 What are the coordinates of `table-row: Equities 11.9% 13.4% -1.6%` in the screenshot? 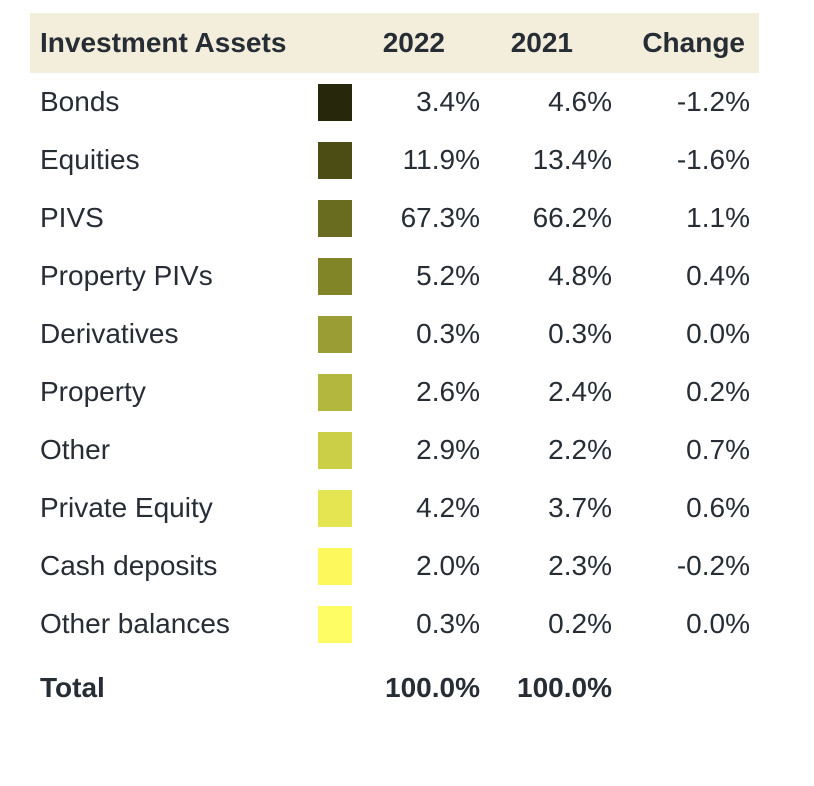 It's located at (394, 160).